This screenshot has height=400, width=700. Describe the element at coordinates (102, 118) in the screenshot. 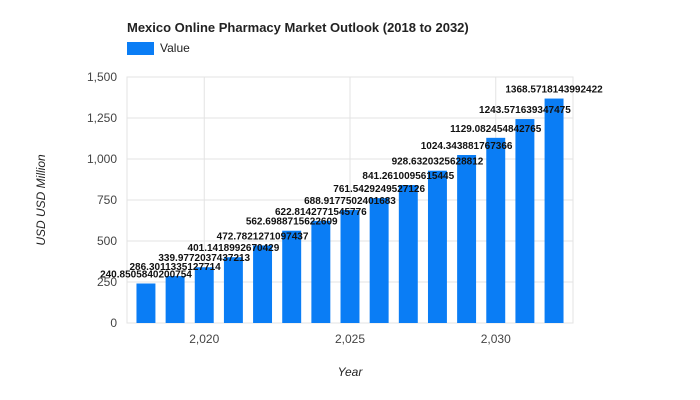

I see `y-tick-label: 1,250` at that location.